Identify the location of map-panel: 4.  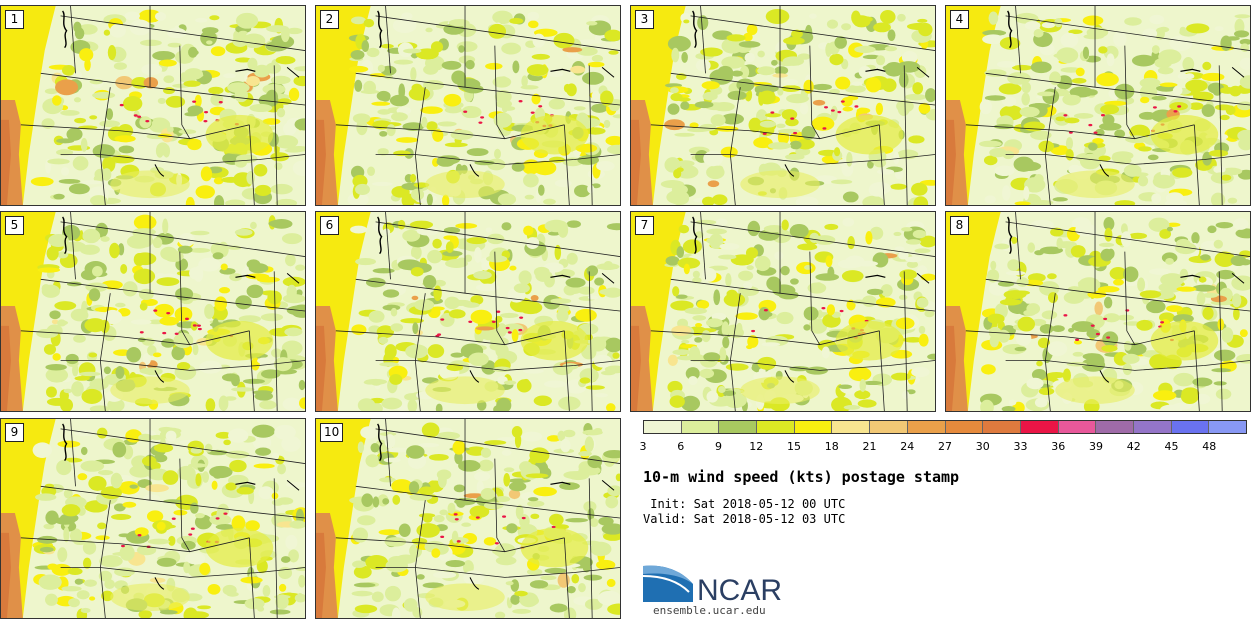
(1098, 105).